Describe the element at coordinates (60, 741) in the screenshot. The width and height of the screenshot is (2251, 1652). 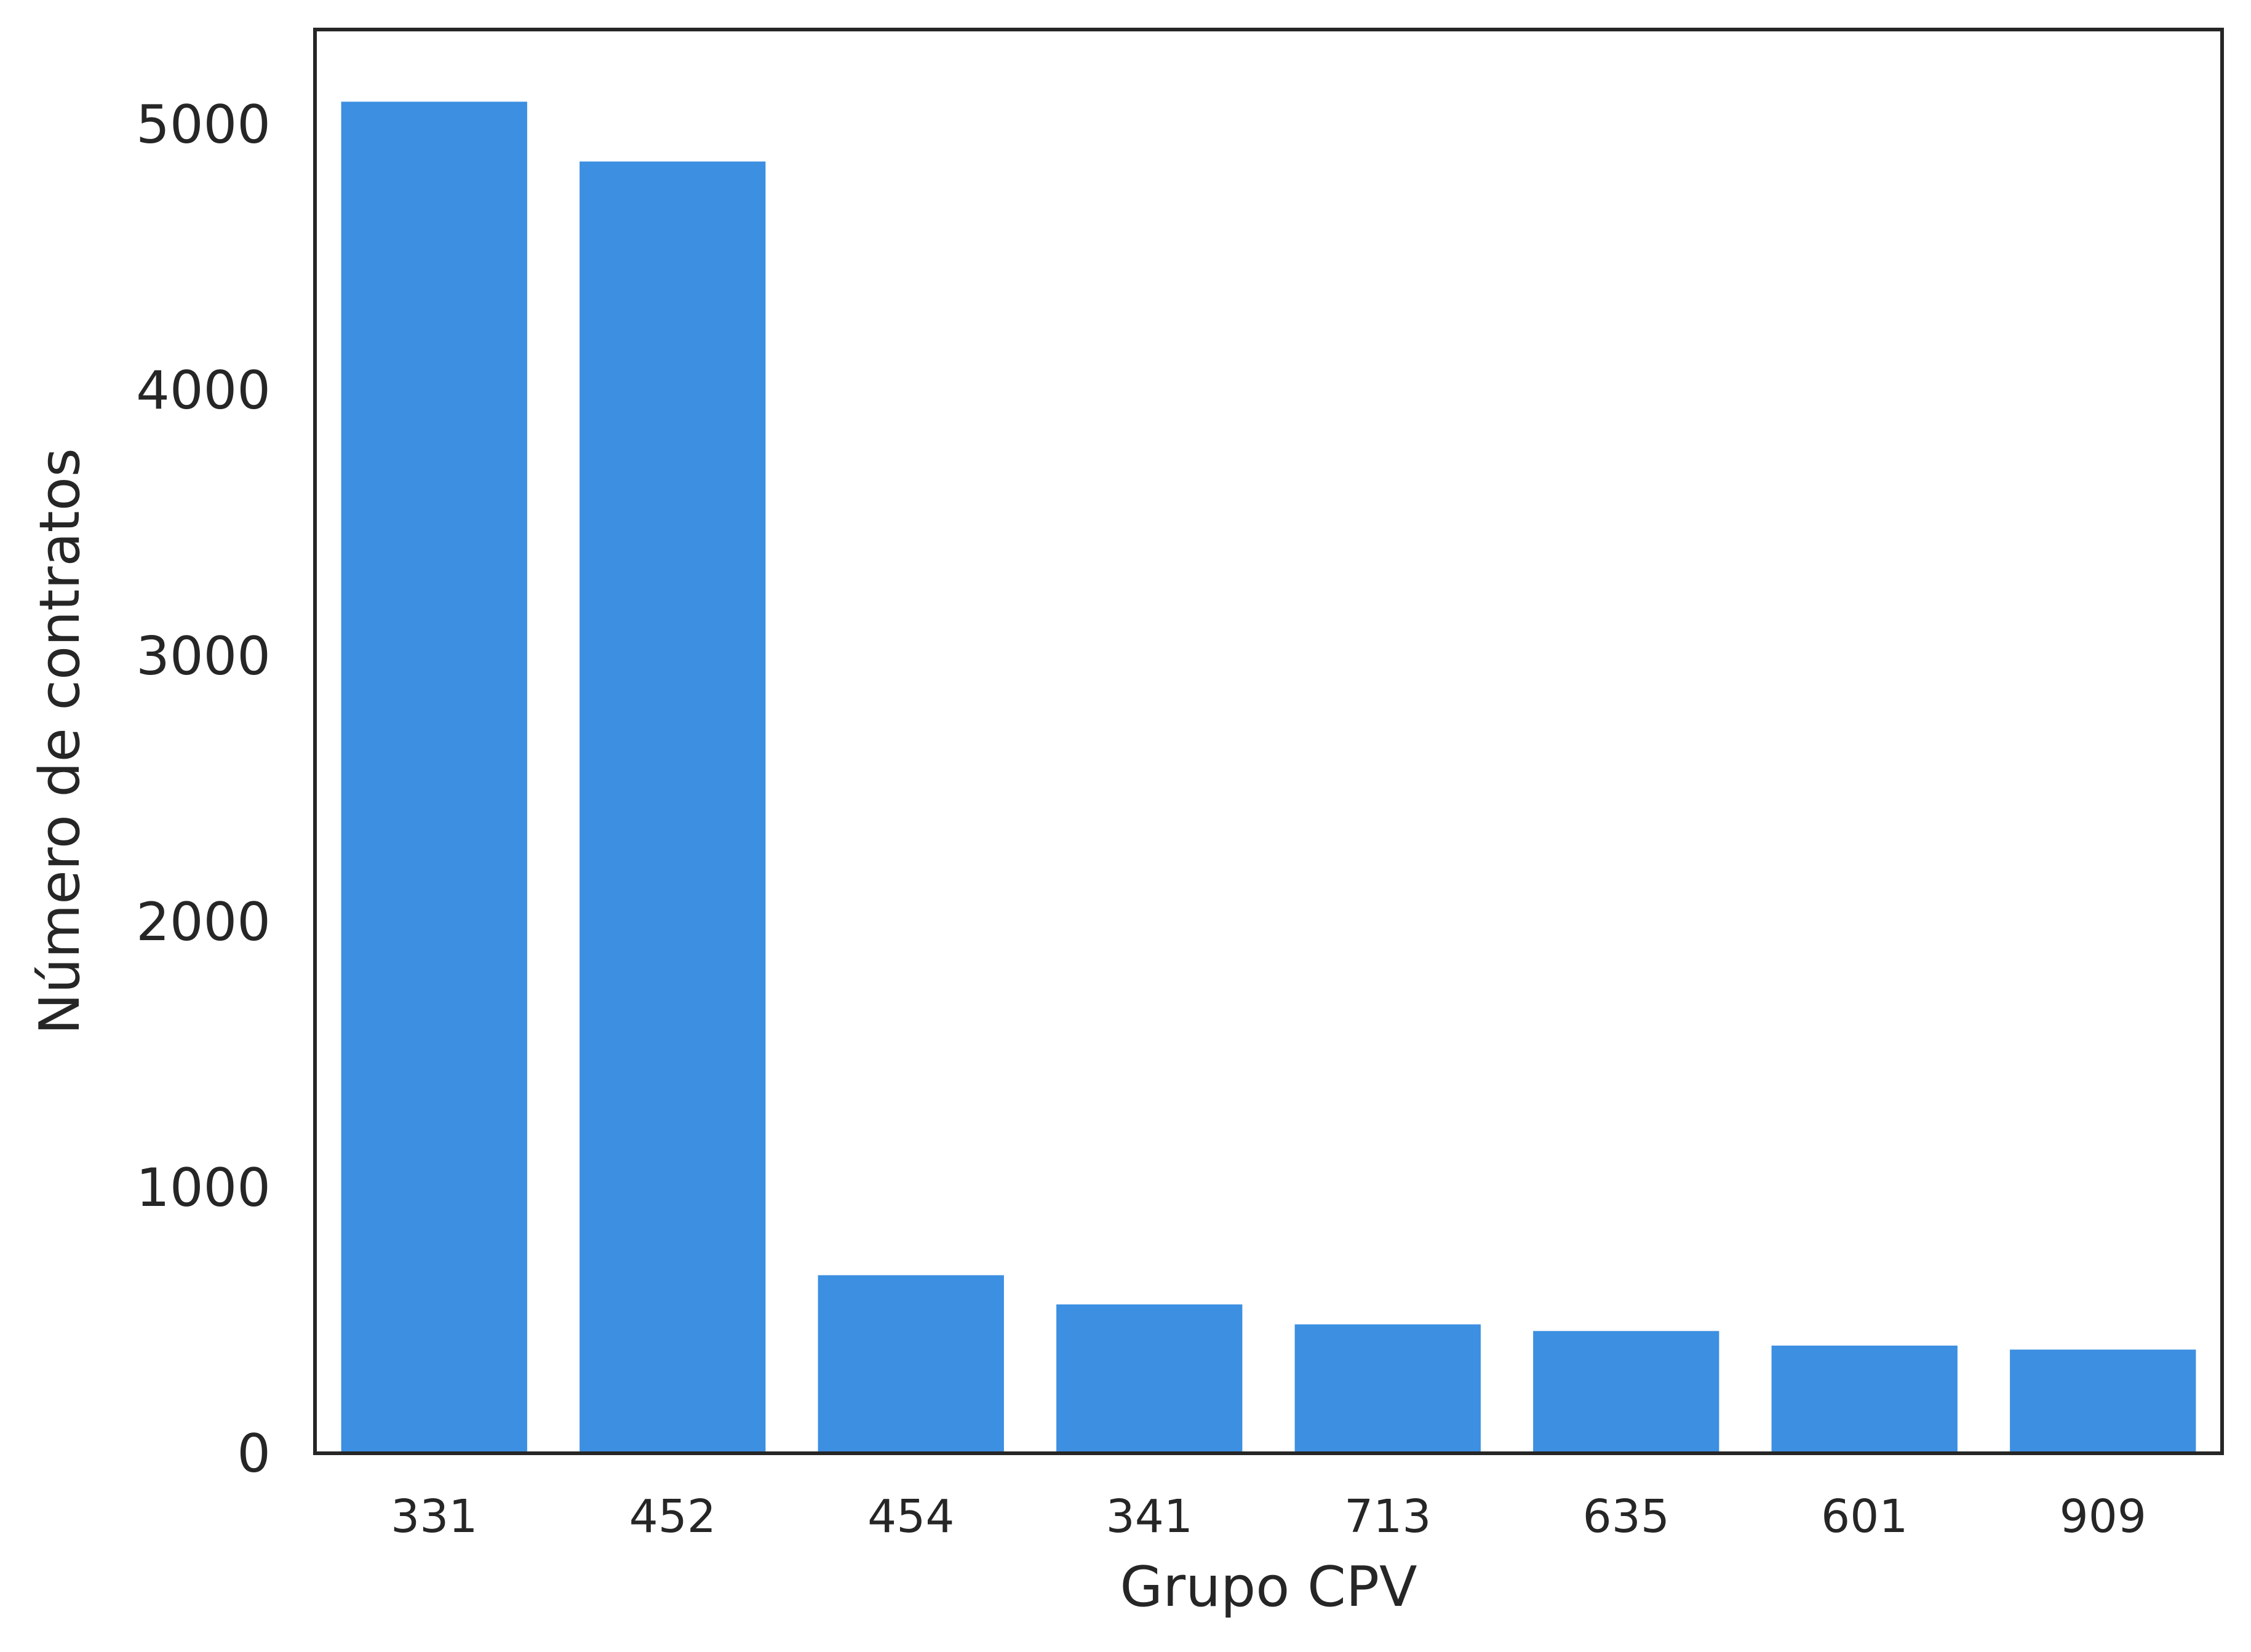
I see `y-axis-label: Número de contratos` at that location.